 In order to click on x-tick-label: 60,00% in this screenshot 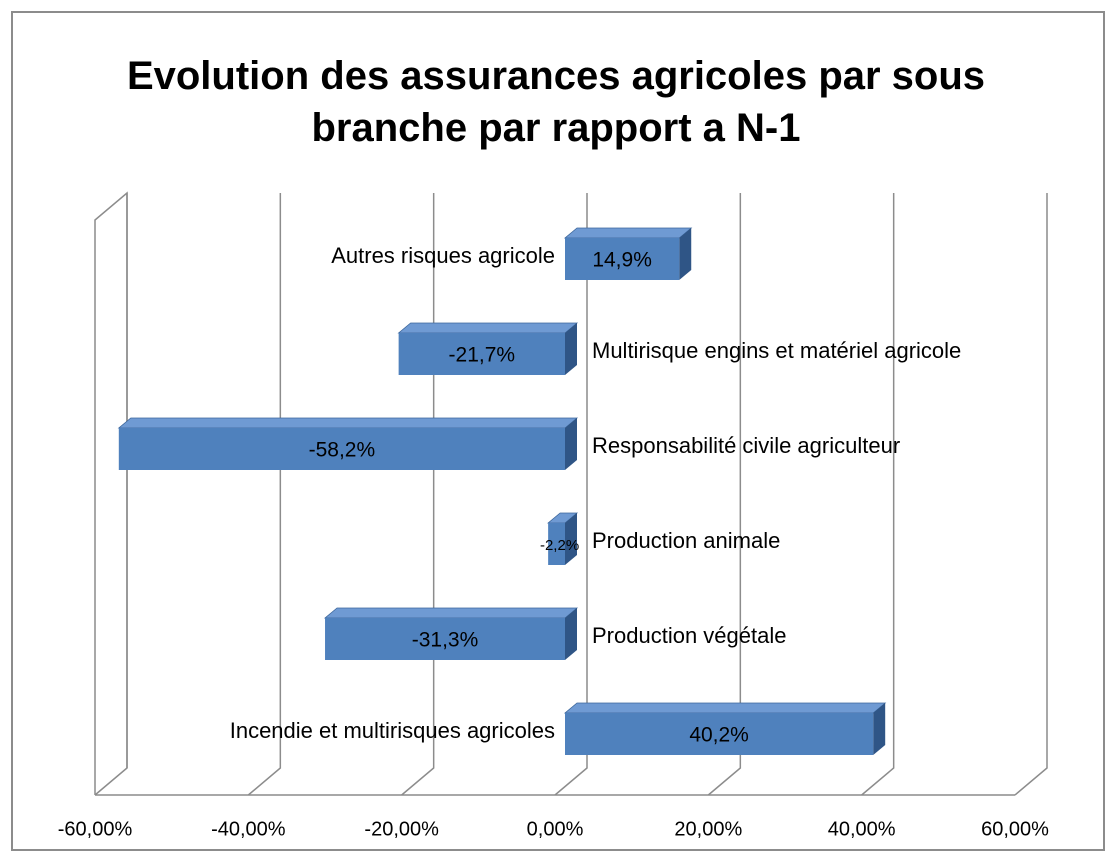, I will do `click(1015, 829)`.